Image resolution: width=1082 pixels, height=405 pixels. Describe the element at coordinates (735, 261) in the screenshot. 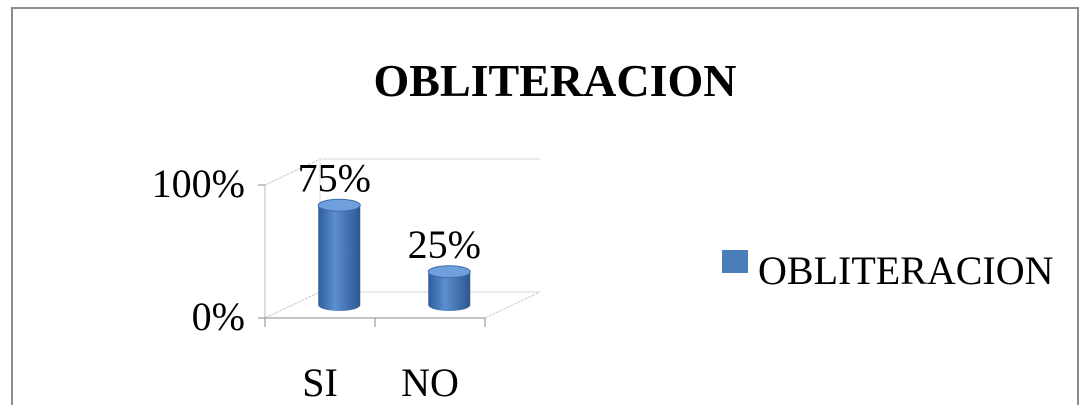

I see `legend-swatch` at that location.